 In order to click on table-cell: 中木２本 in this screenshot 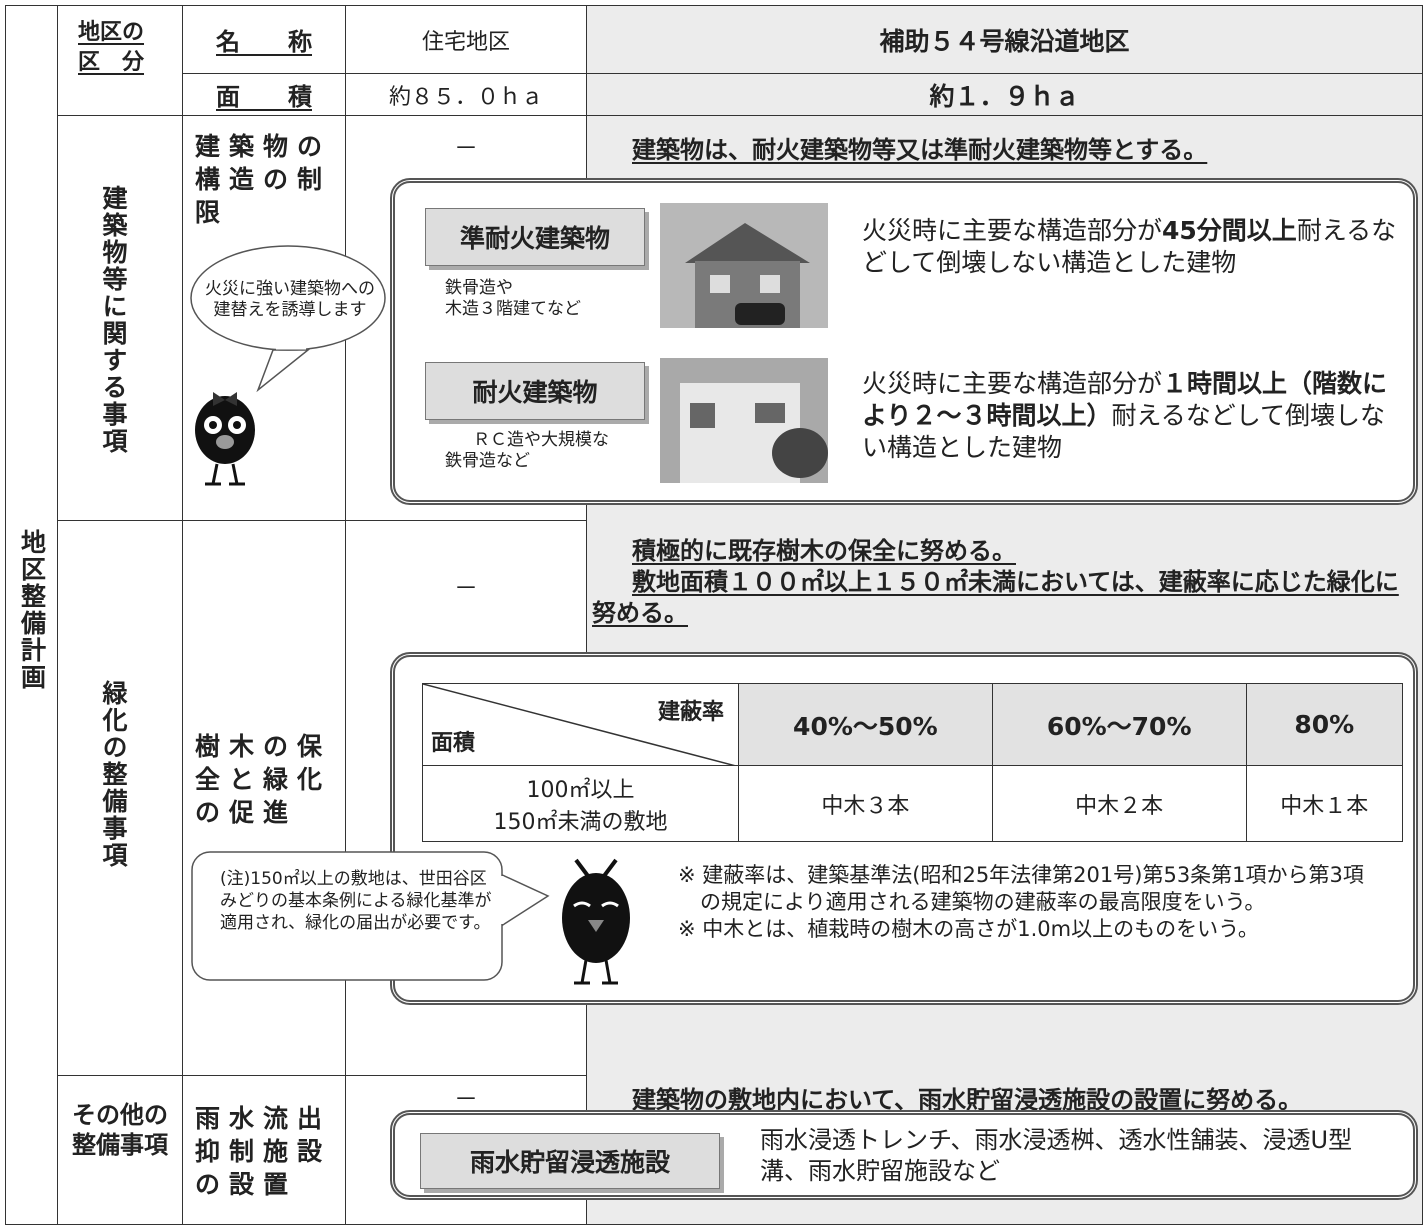, I will do `click(1119, 803)`.